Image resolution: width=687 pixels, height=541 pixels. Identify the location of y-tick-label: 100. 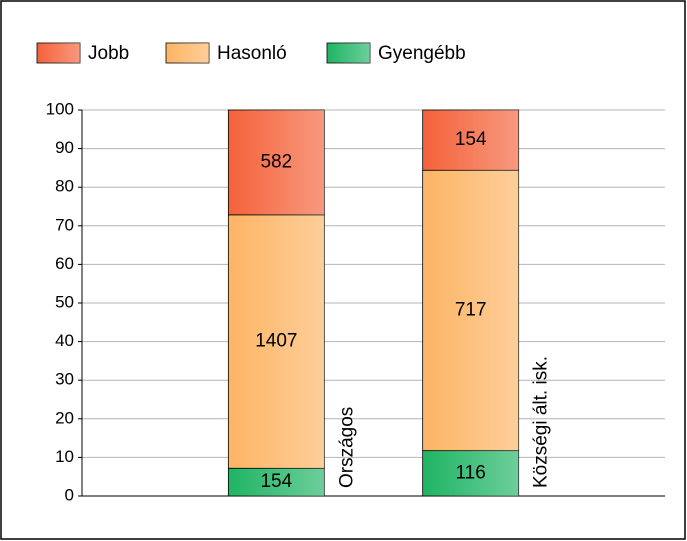
(60, 108).